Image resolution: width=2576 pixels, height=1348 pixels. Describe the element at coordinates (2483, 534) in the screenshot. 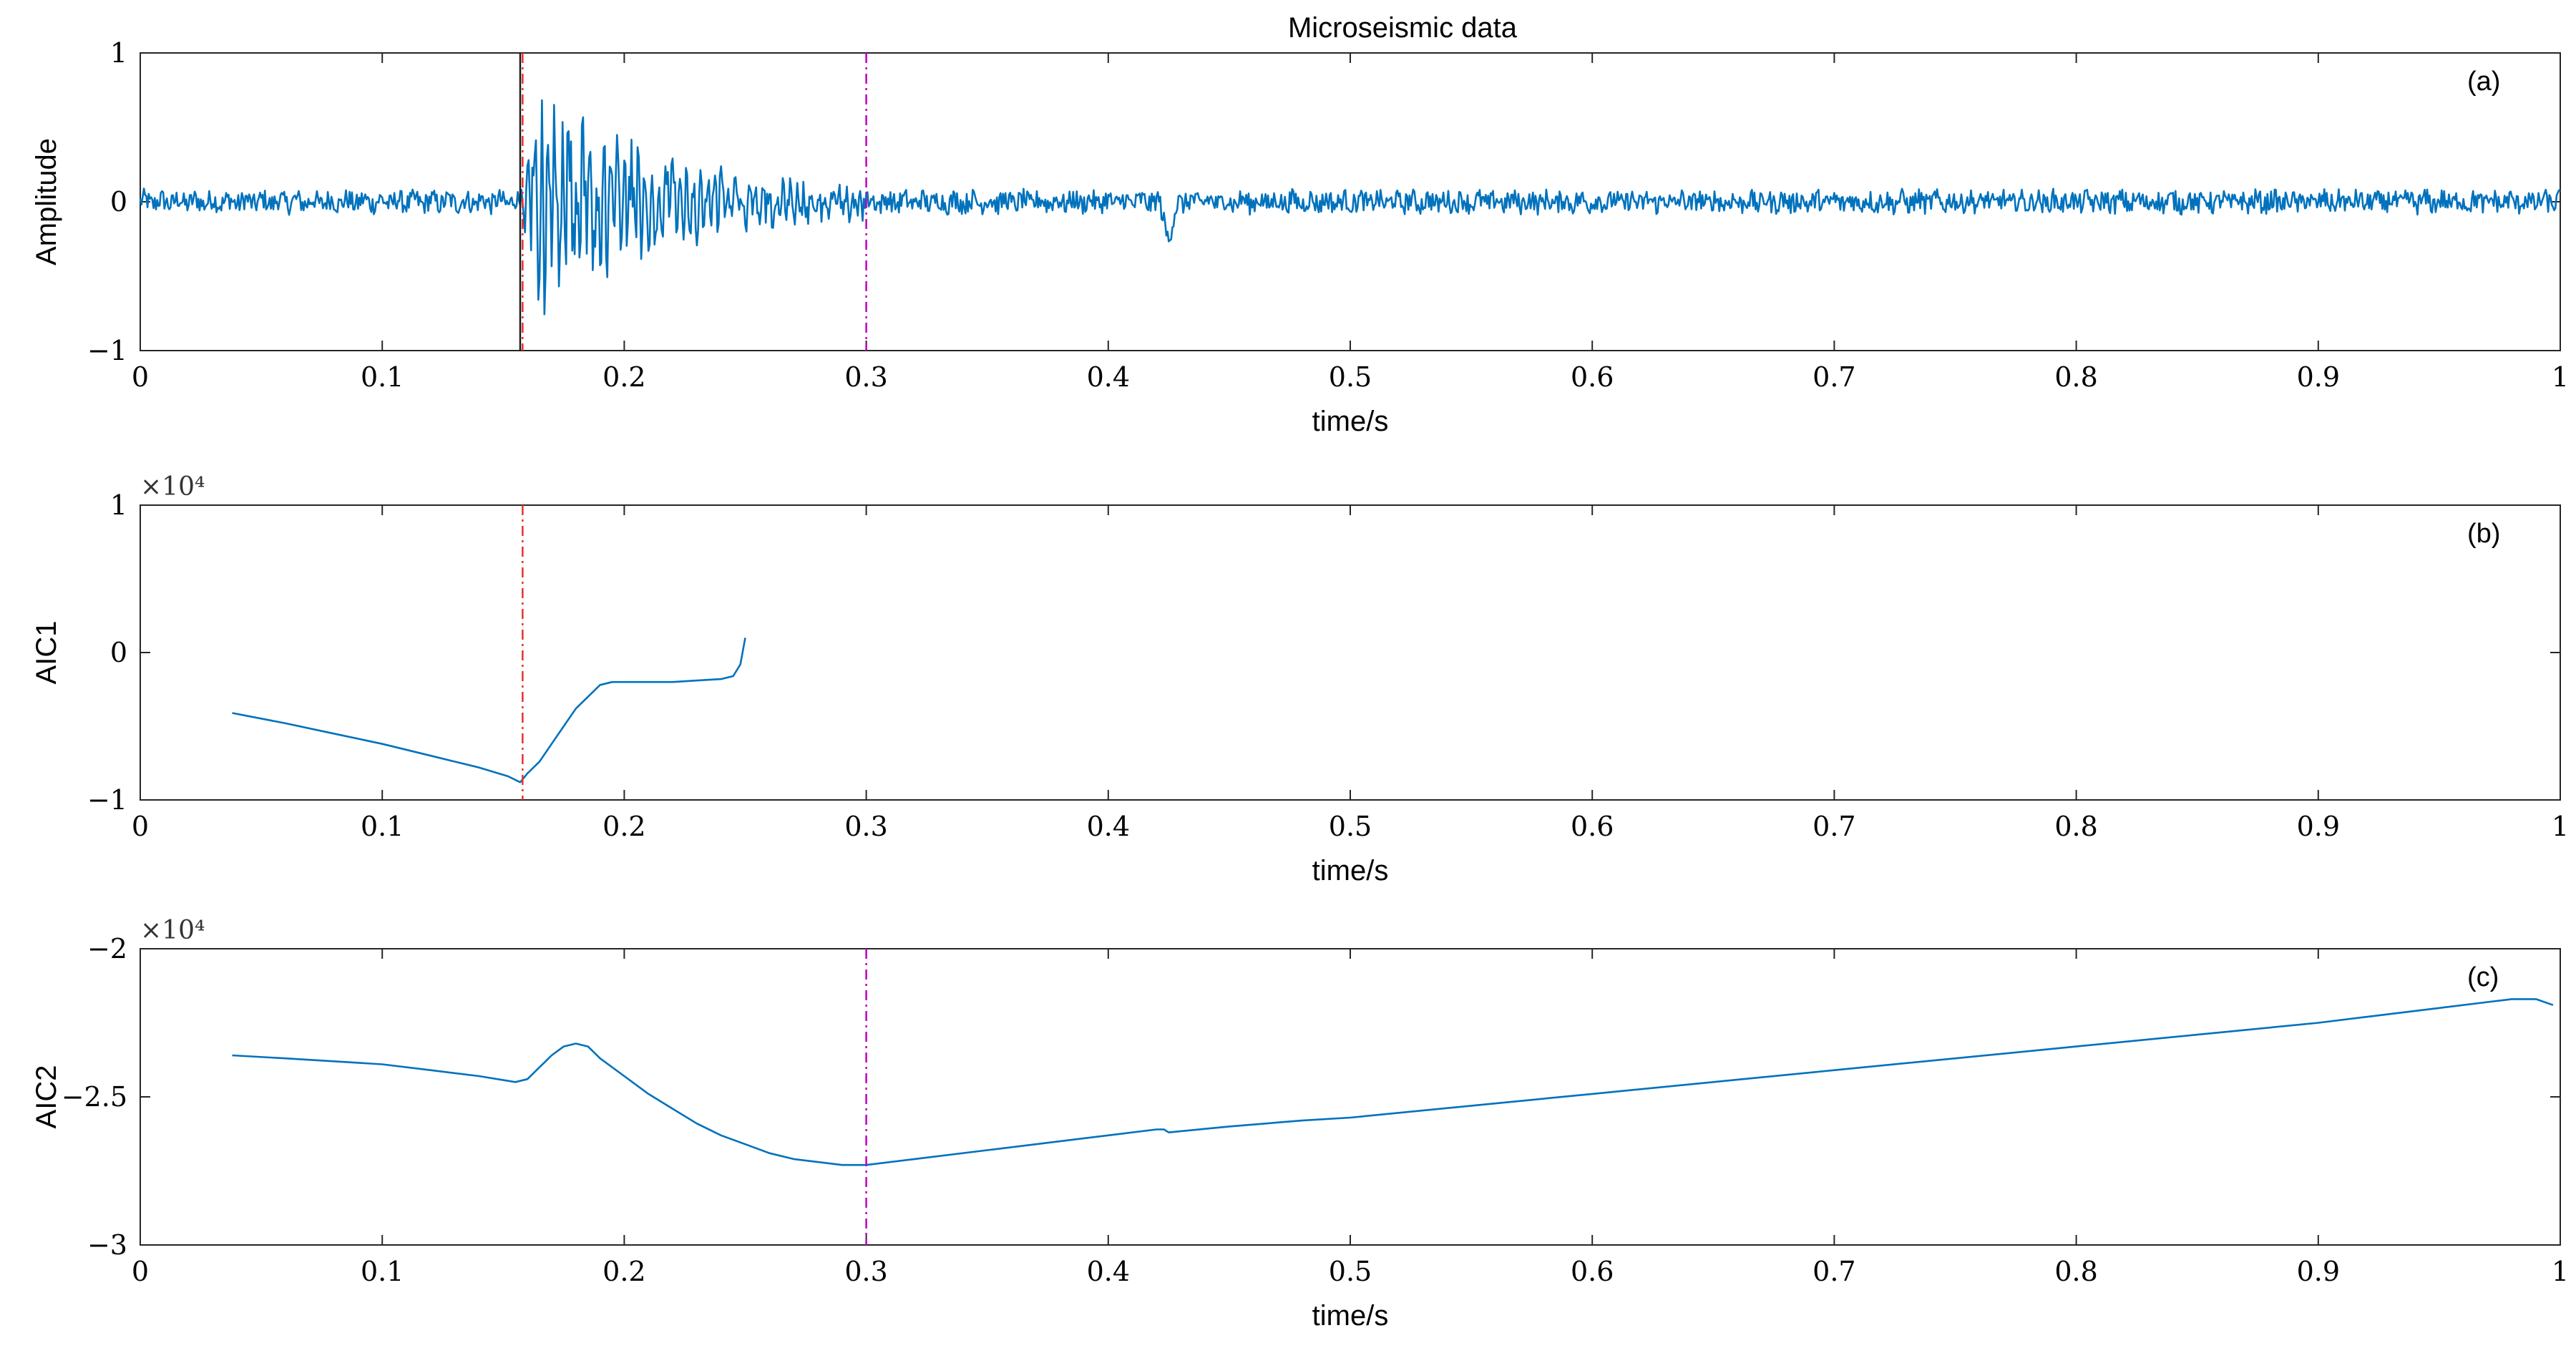

I see `panel-label: (b)` at that location.